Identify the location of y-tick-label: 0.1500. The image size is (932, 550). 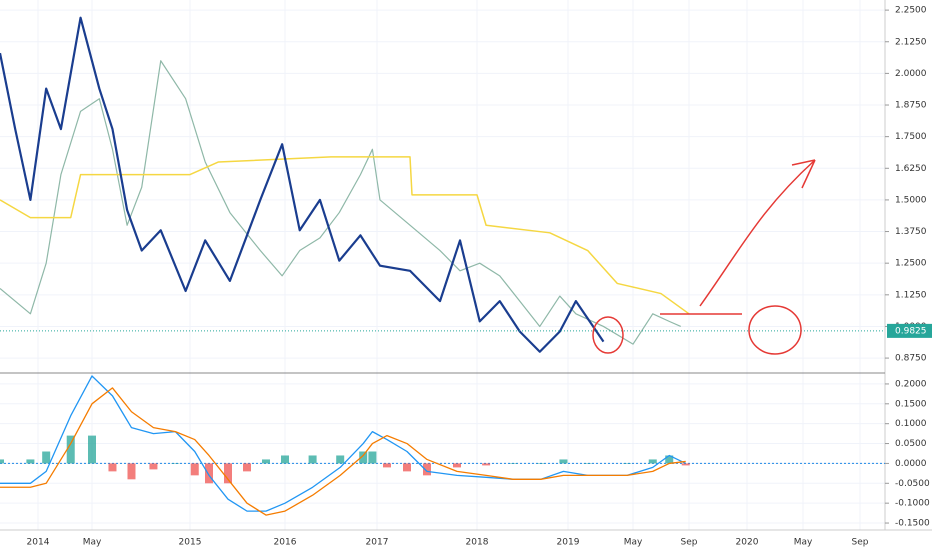
(911, 404).